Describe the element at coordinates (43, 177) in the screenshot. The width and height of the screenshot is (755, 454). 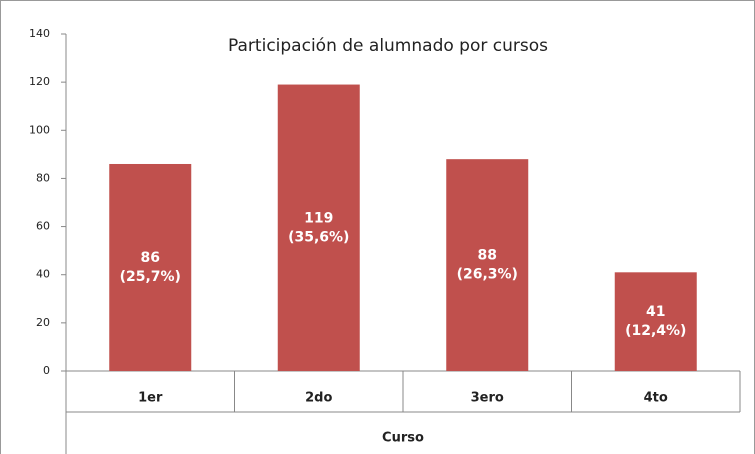
I see `y-tick-label: 80` at that location.